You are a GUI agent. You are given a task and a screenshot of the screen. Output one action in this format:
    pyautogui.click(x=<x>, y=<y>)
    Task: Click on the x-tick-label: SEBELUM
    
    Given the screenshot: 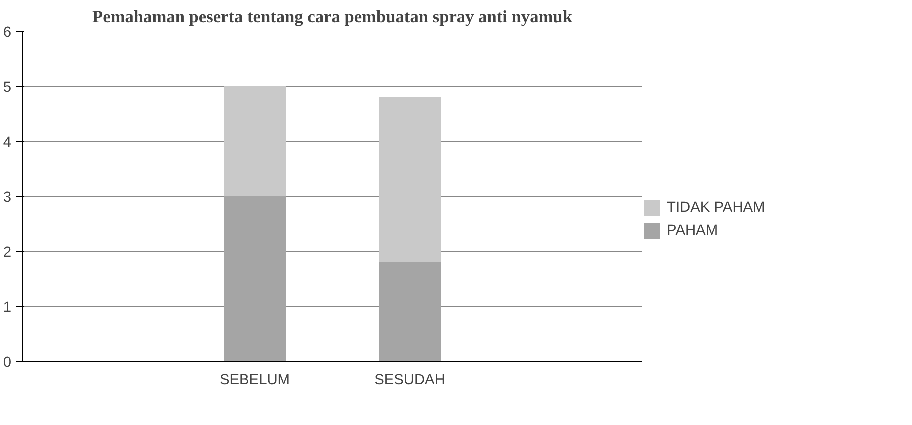 What is the action you would take?
    pyautogui.click(x=255, y=380)
    